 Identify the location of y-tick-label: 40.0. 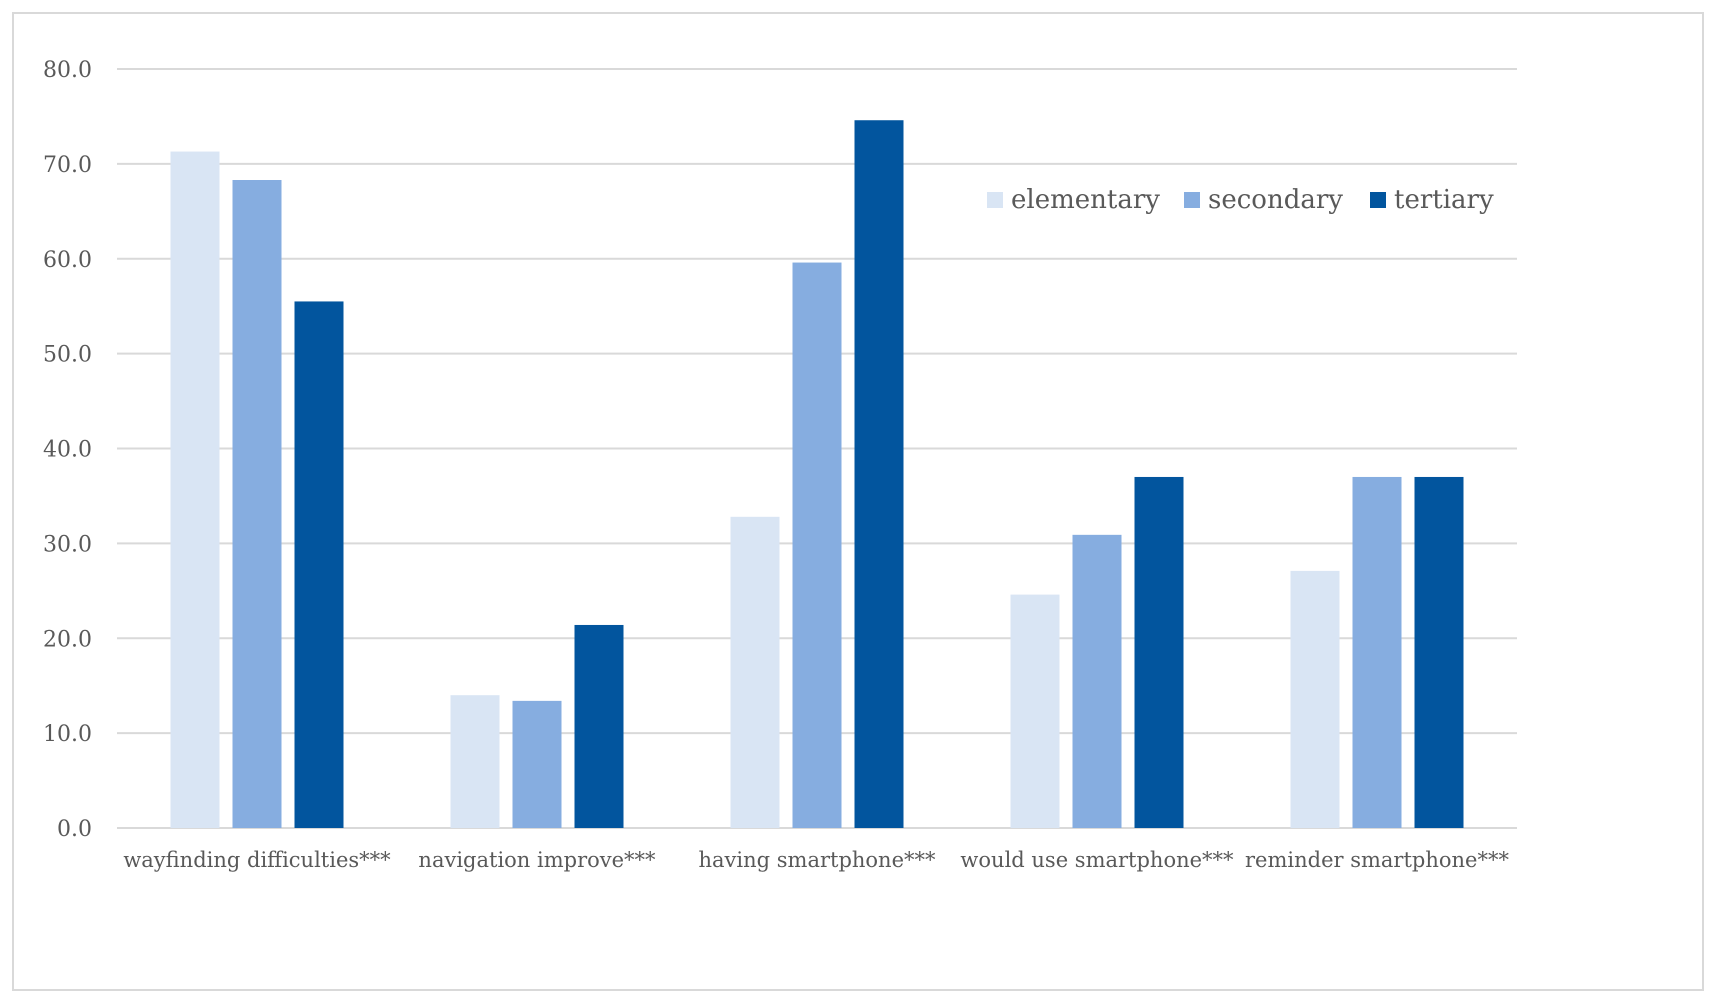
(67, 450).